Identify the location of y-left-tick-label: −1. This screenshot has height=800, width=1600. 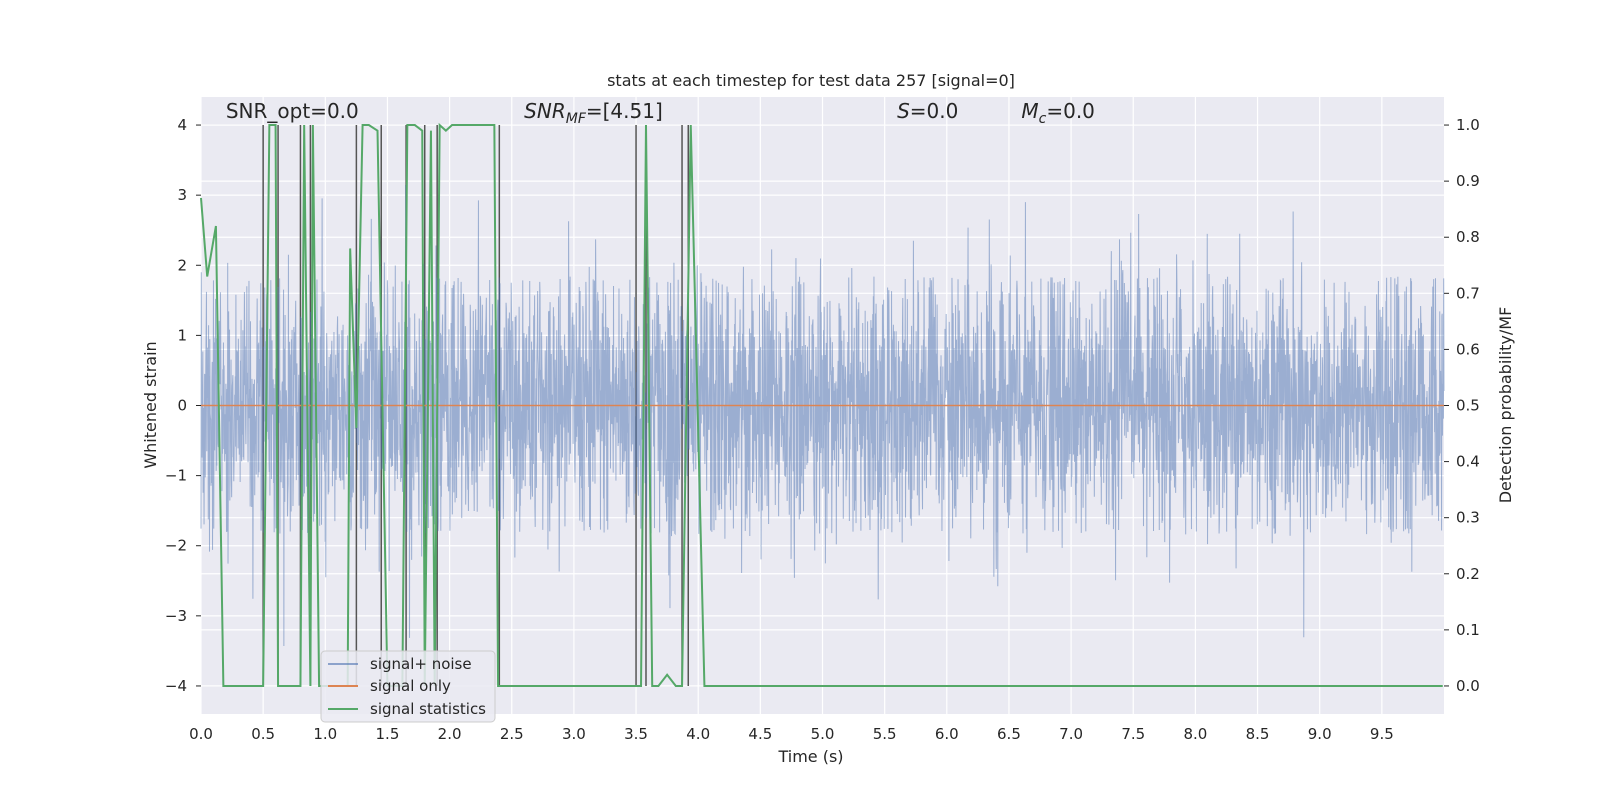
(176, 476).